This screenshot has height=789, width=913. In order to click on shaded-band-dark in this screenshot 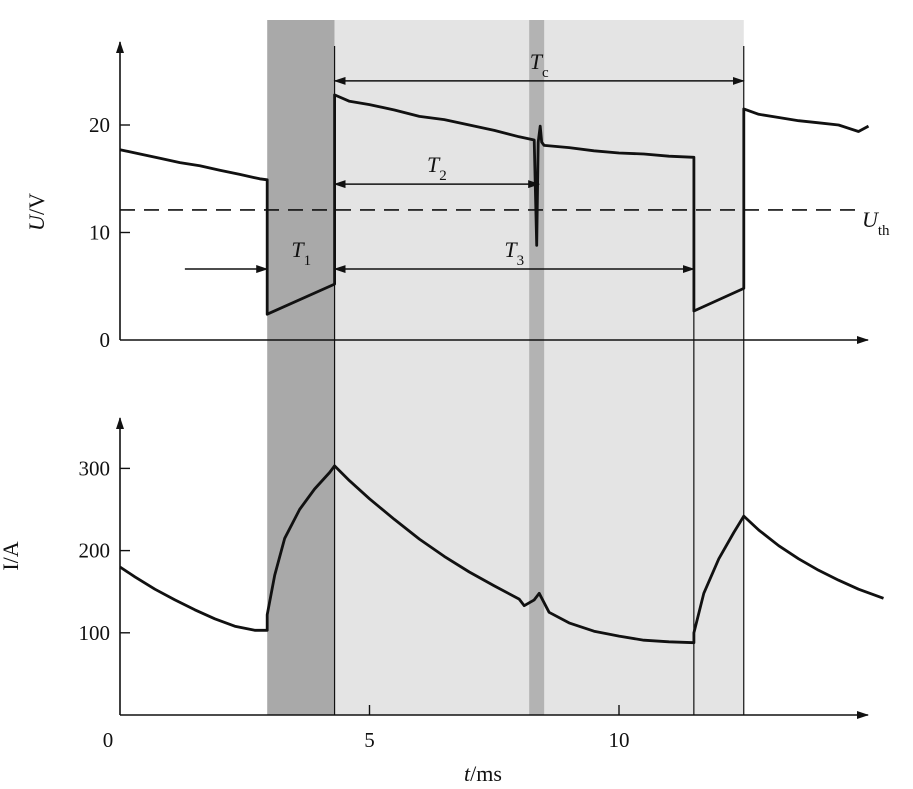, I will do `click(301, 367)`.